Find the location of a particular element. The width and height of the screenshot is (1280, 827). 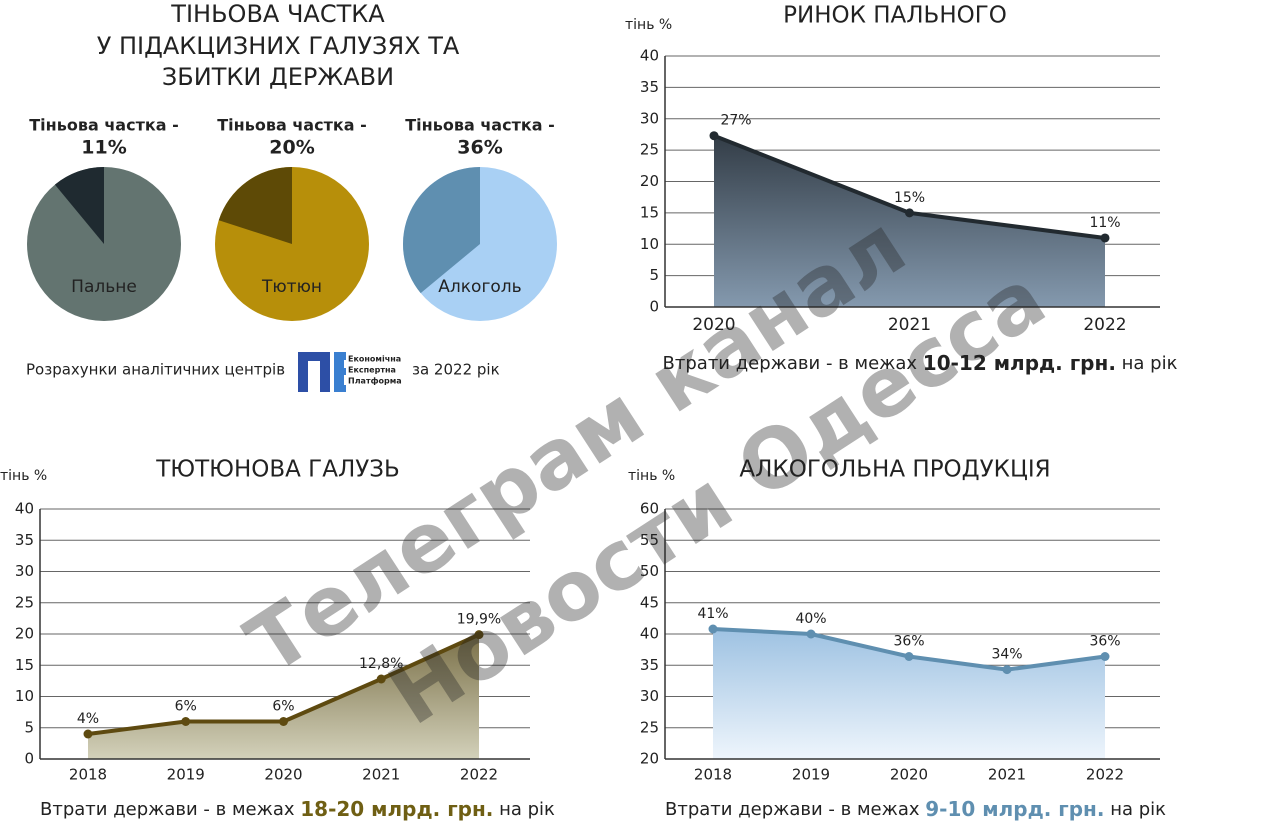

source-year: за 2022 рік is located at coordinates (456, 370).